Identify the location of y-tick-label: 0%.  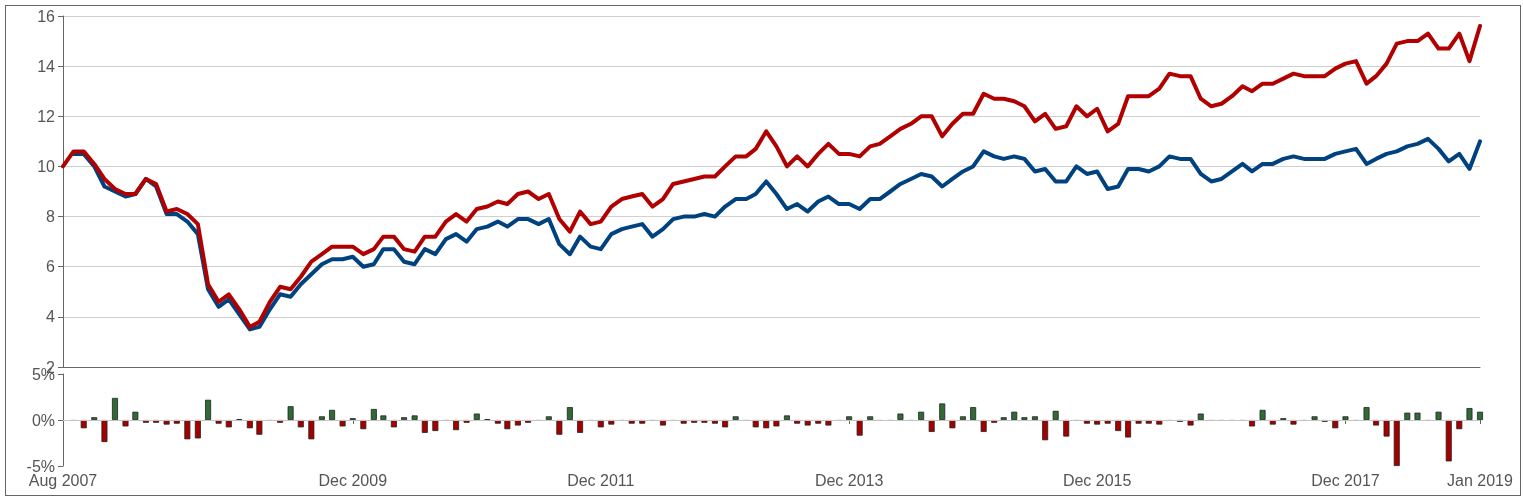
(43, 420).